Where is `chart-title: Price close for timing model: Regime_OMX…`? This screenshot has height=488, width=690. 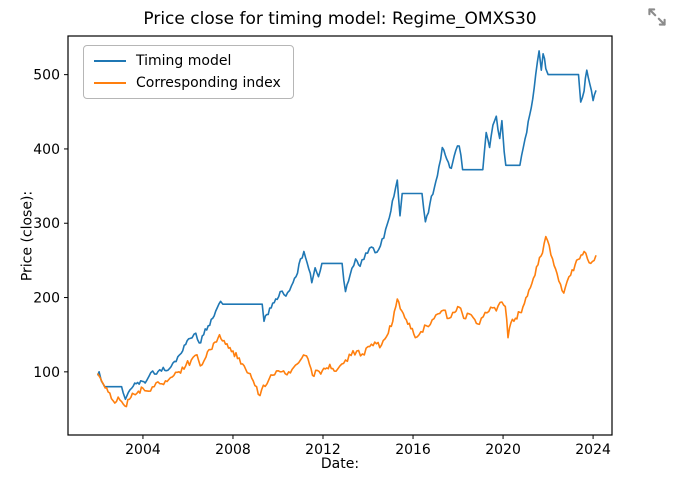
chart-title: Price close for timing model: Regime_OMX… is located at coordinates (340, 19).